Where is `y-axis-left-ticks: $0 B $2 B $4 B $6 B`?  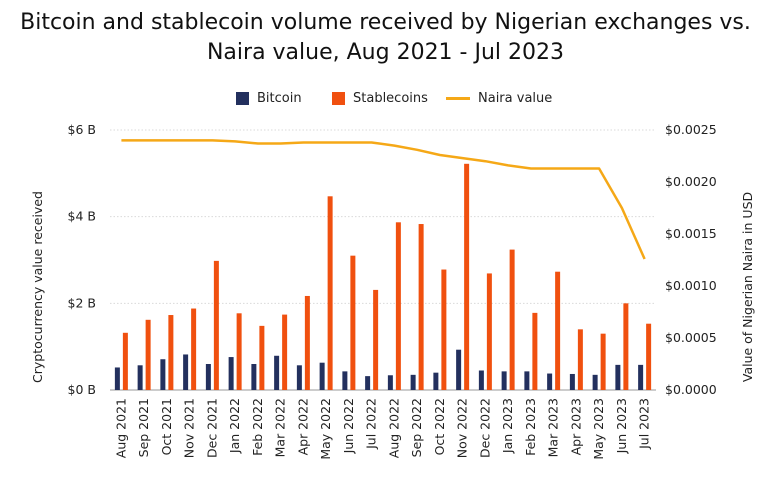
y-axis-left-ticks: $0 B $2 B $4 B $6 B is located at coordinates (82, 259).